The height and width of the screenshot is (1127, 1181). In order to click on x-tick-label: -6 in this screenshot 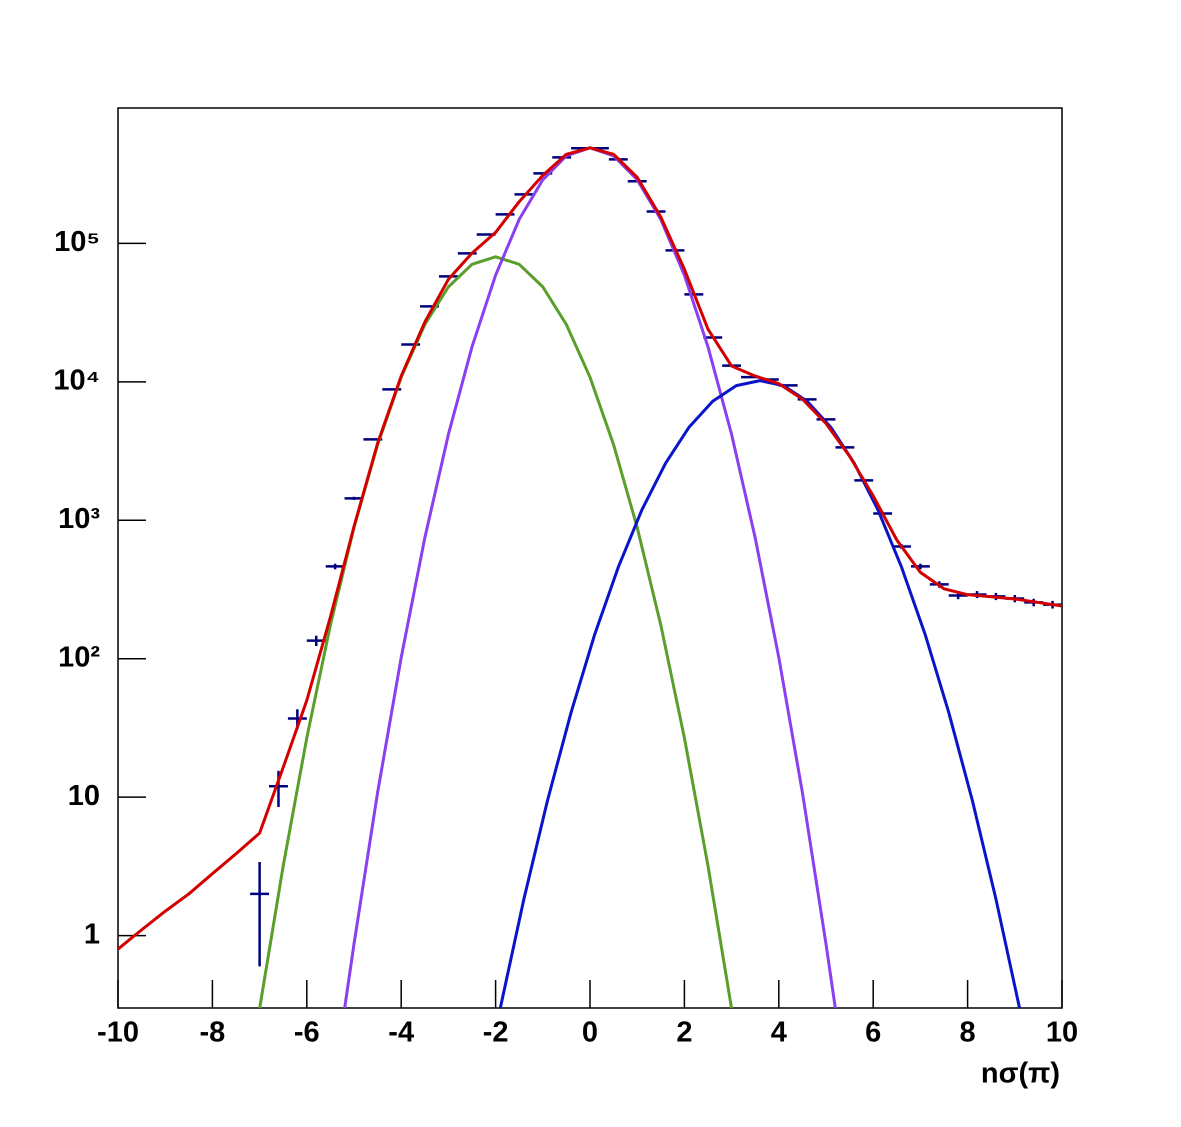, I will do `click(307, 1033)`.